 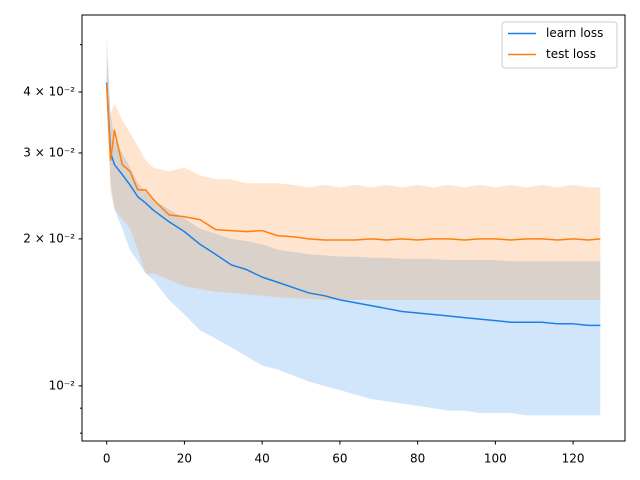 What do you see at coordinates (262, 459) in the screenshot?
I see `x-tick-label: 40` at bounding box center [262, 459].